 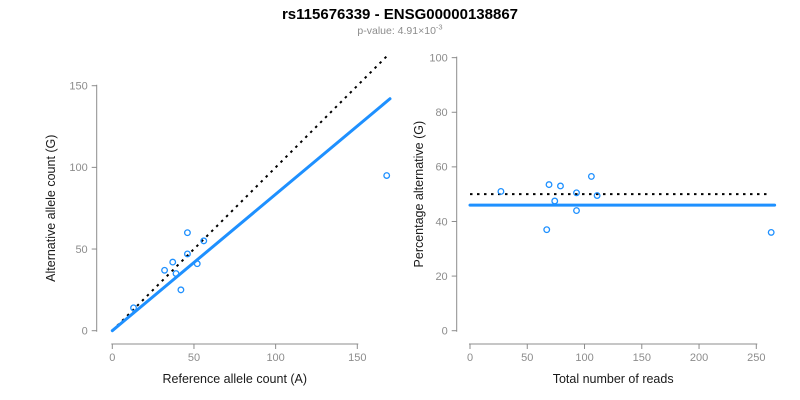 I want to click on p-value-exponent: -3, so click(x=439, y=27).